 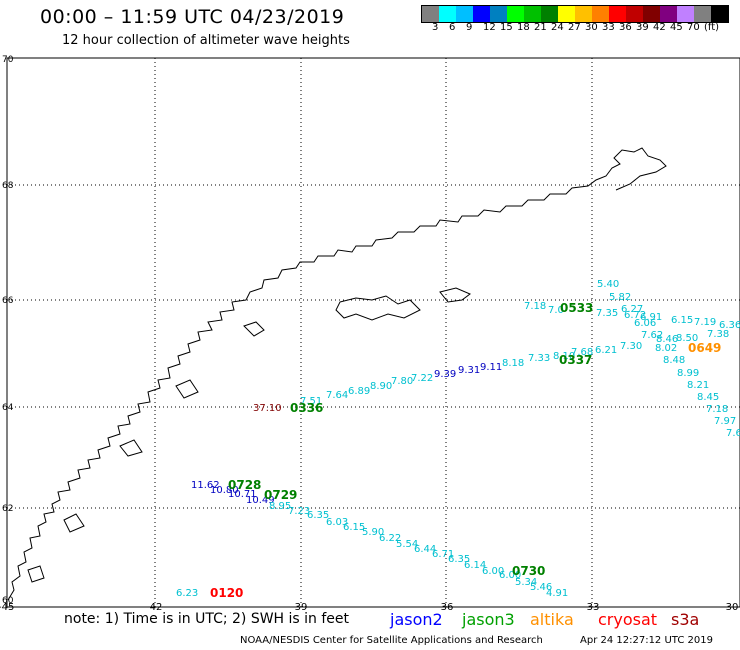 What do you see at coordinates (674, 360) in the screenshot?
I see `wave-height-value: 8.48` at bounding box center [674, 360].